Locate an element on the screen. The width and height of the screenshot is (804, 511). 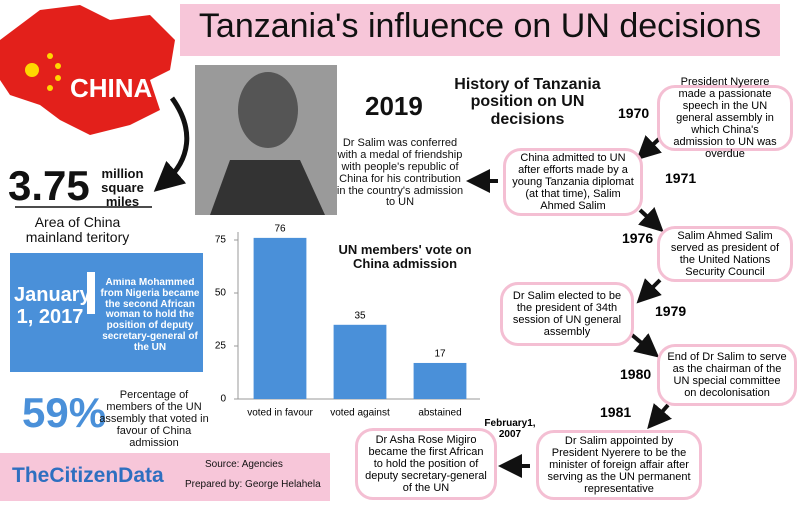
page-title: Tanzania's influence on UN decisions is located at coordinates (480, 26).